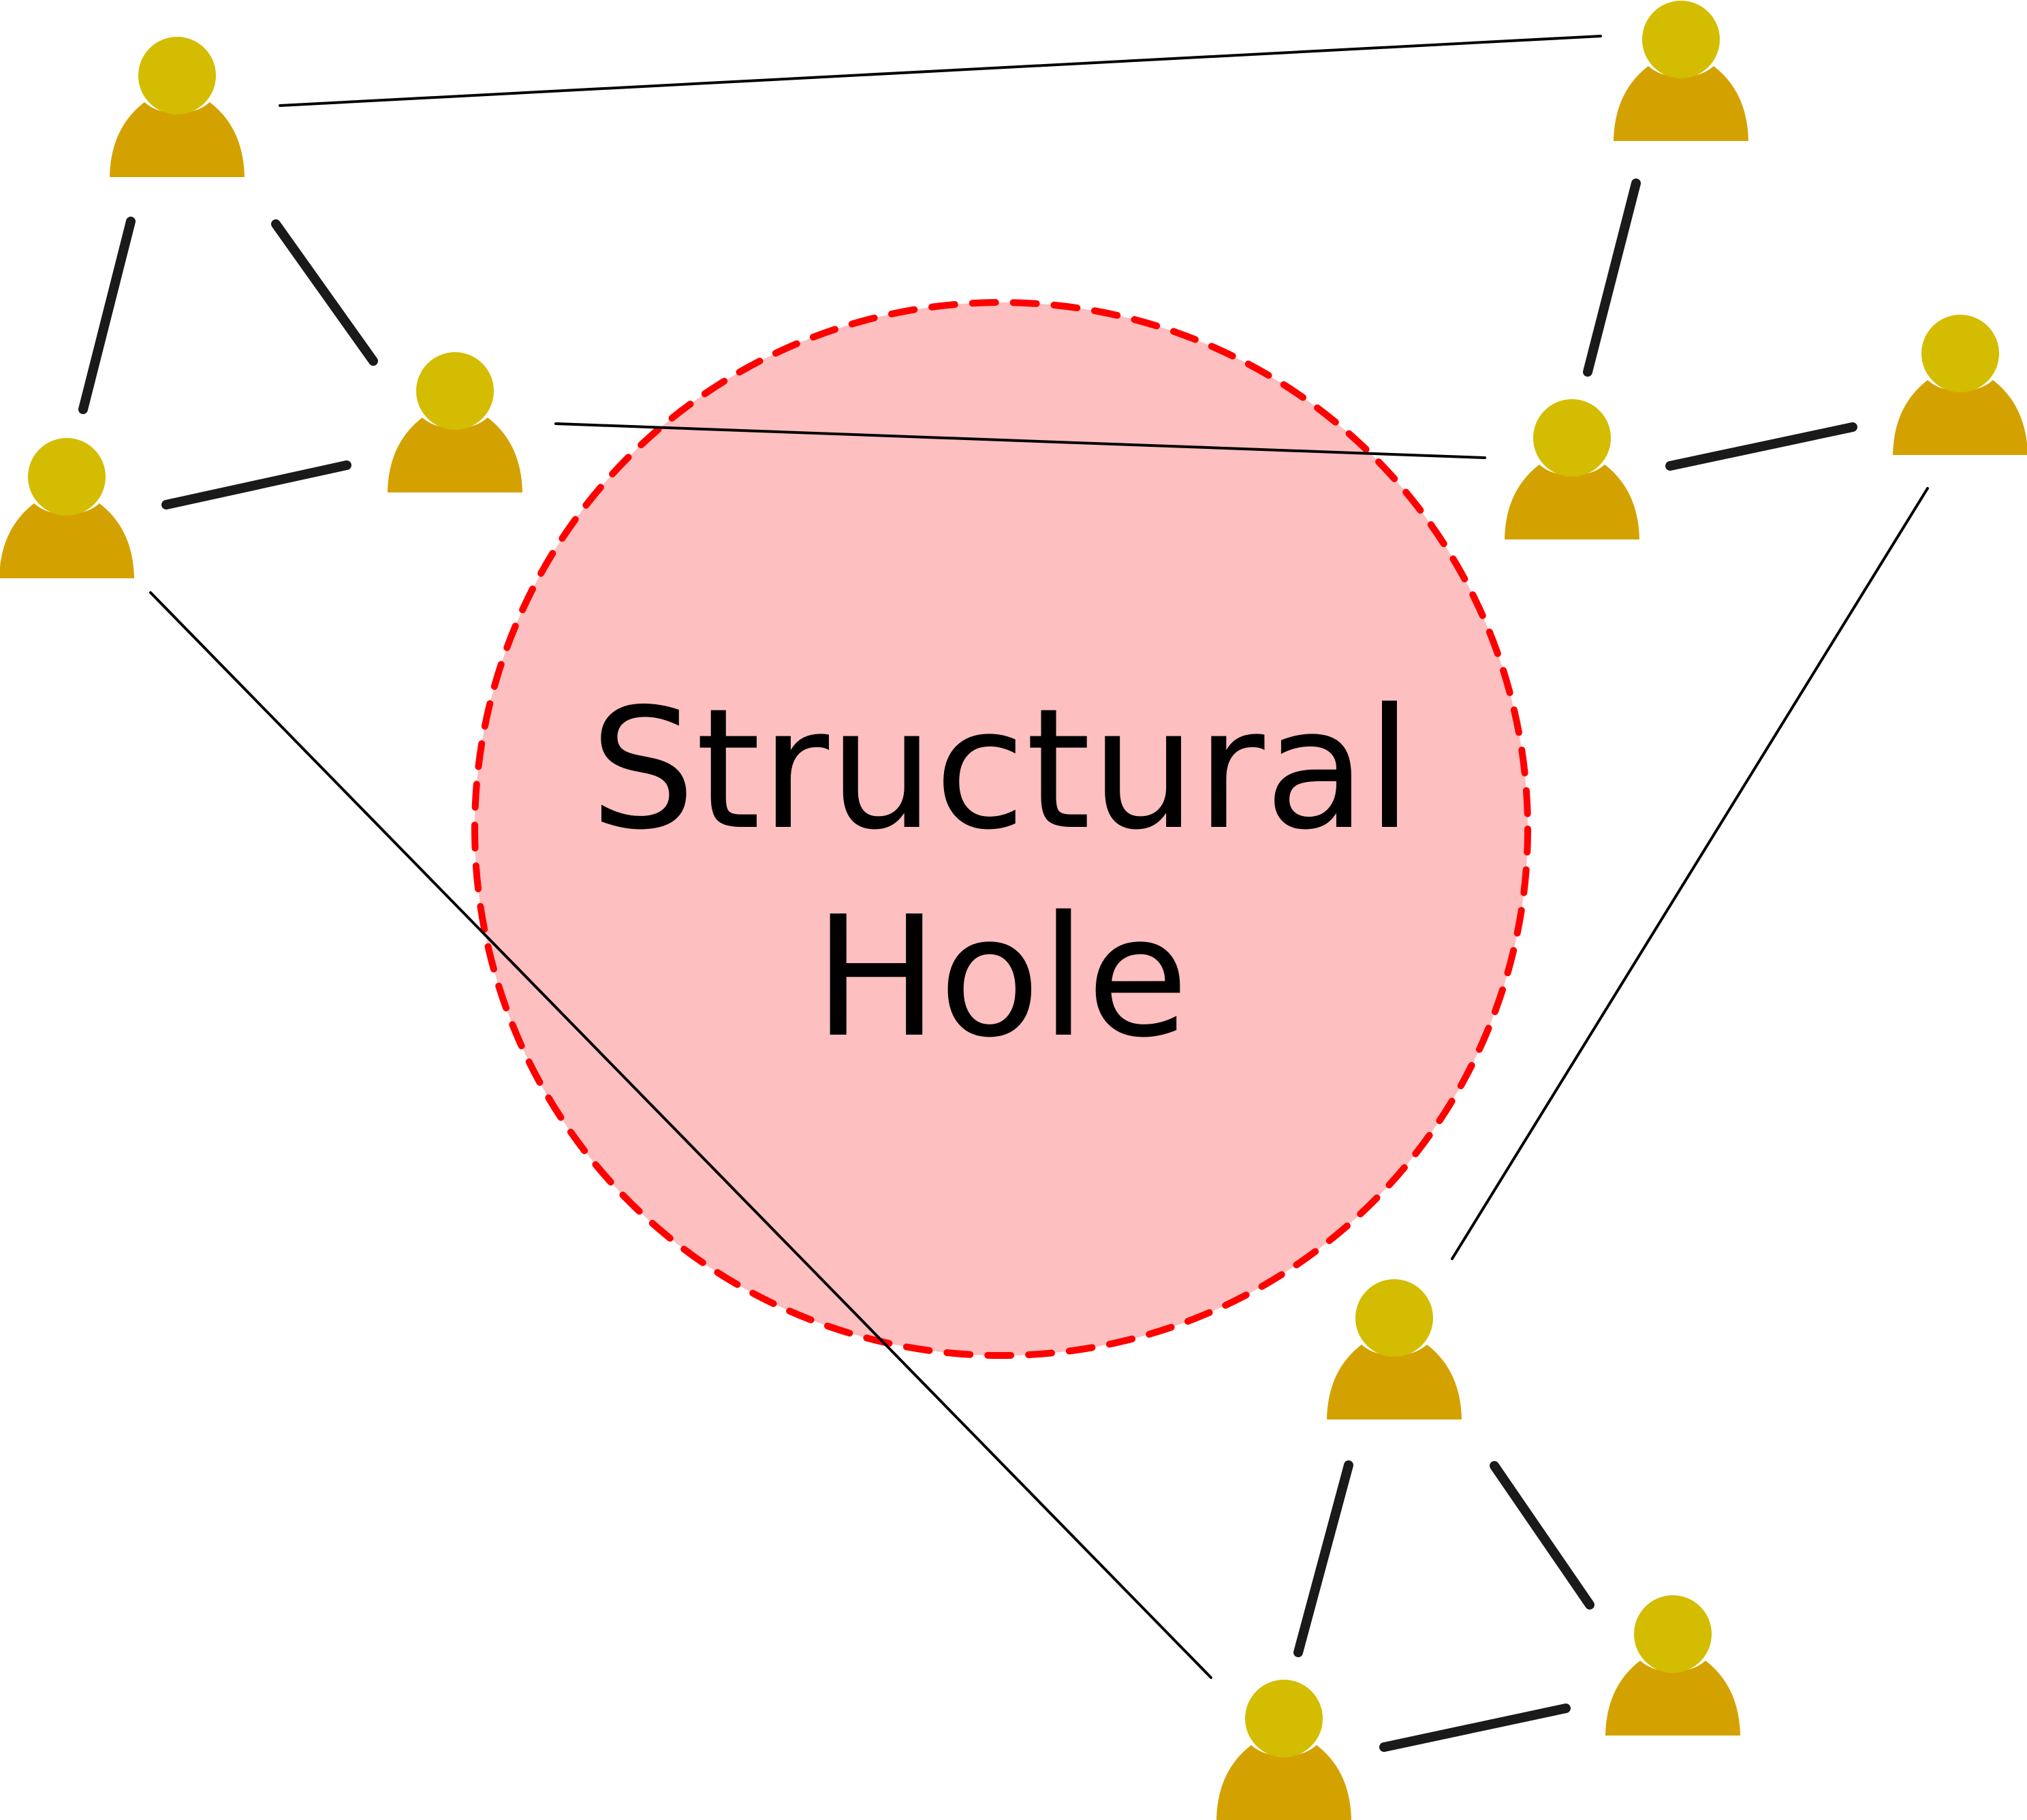 The height and width of the screenshot is (1820, 2027). What do you see at coordinates (1002, 769) in the screenshot?
I see `hole-label-line1: Structural` at bounding box center [1002, 769].